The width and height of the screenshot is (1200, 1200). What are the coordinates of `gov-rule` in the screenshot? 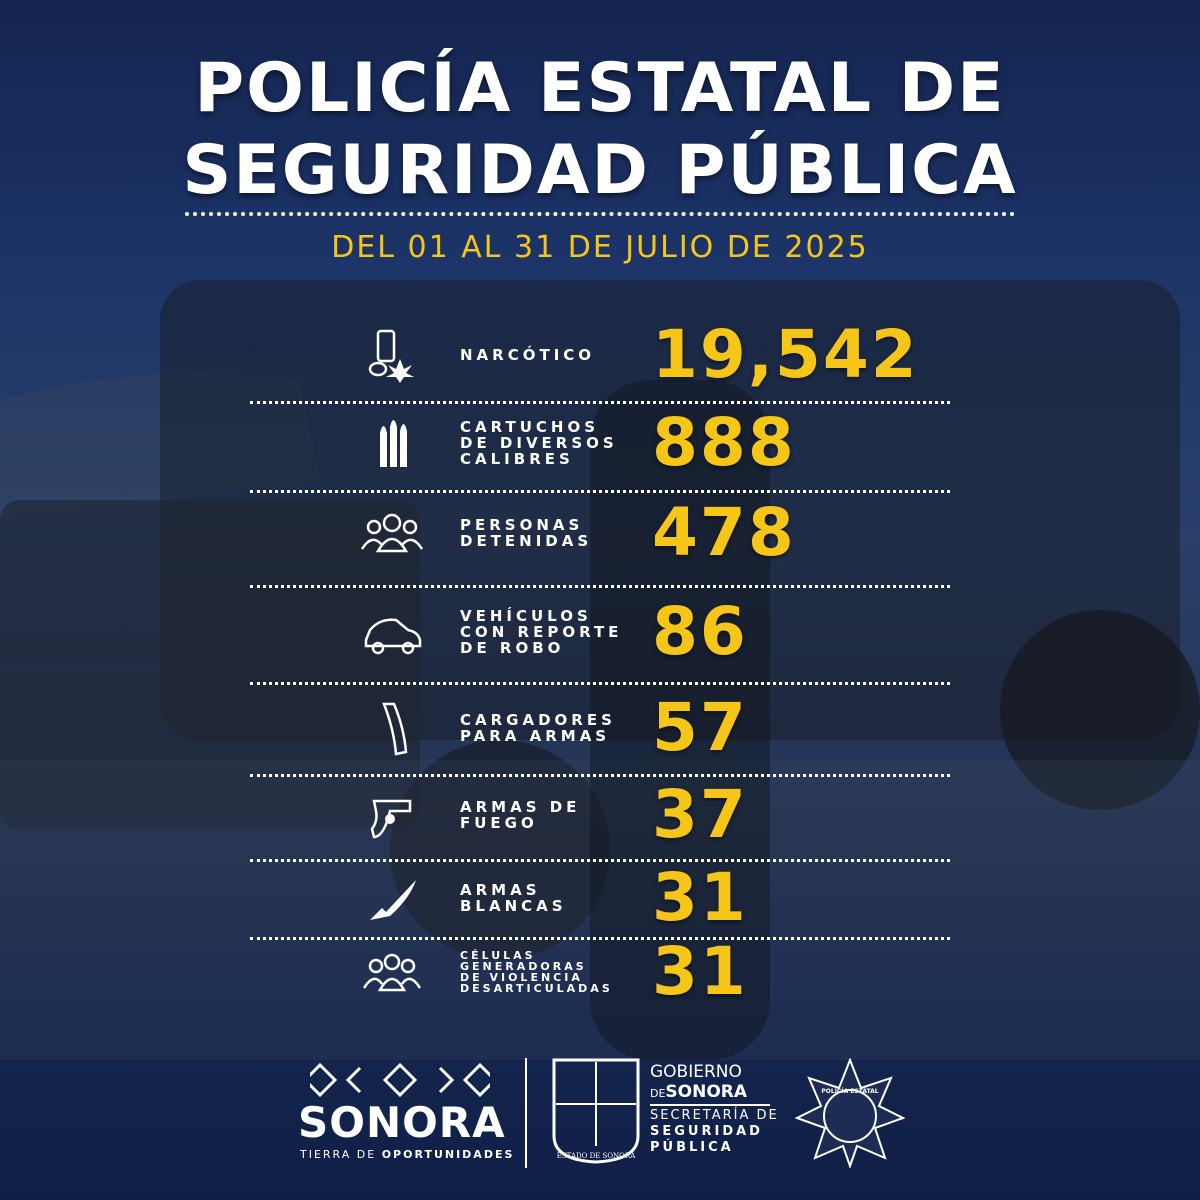 It's located at (710, 1105).